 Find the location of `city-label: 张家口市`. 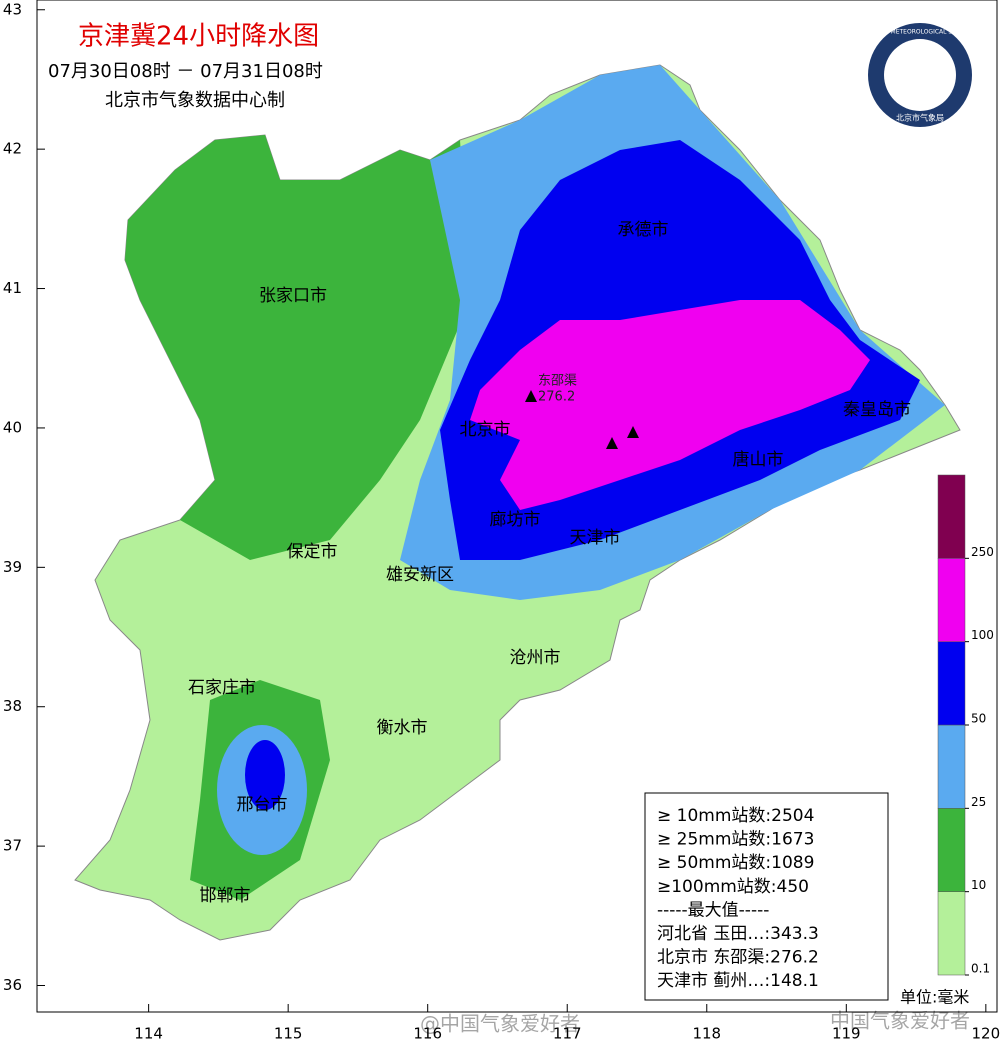

city-label: 张家口市 is located at coordinates (293, 296).